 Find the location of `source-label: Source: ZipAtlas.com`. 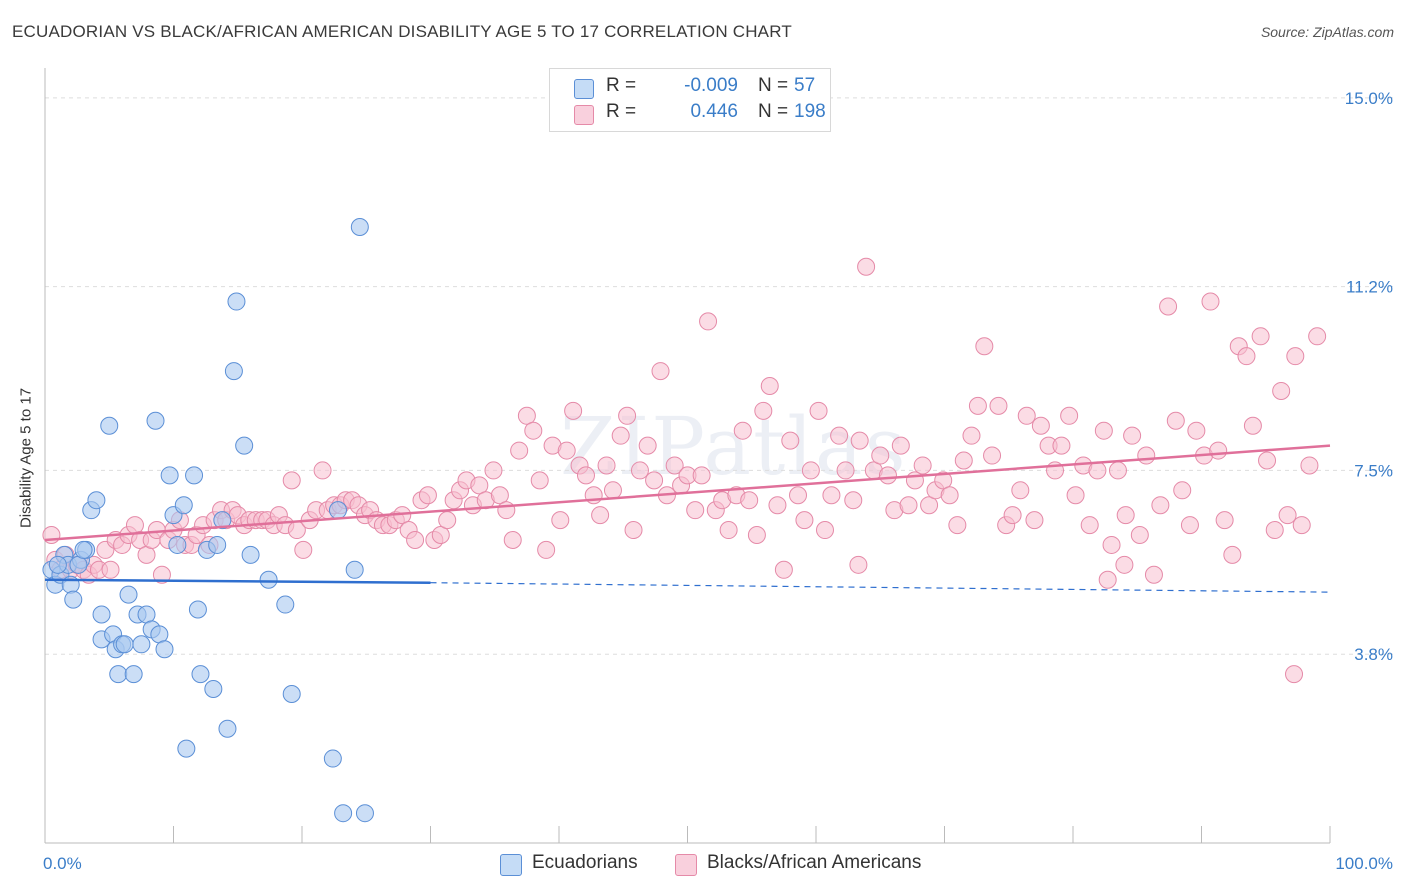

source-label: Source: ZipAtlas.com is located at coordinates (1327, 32).